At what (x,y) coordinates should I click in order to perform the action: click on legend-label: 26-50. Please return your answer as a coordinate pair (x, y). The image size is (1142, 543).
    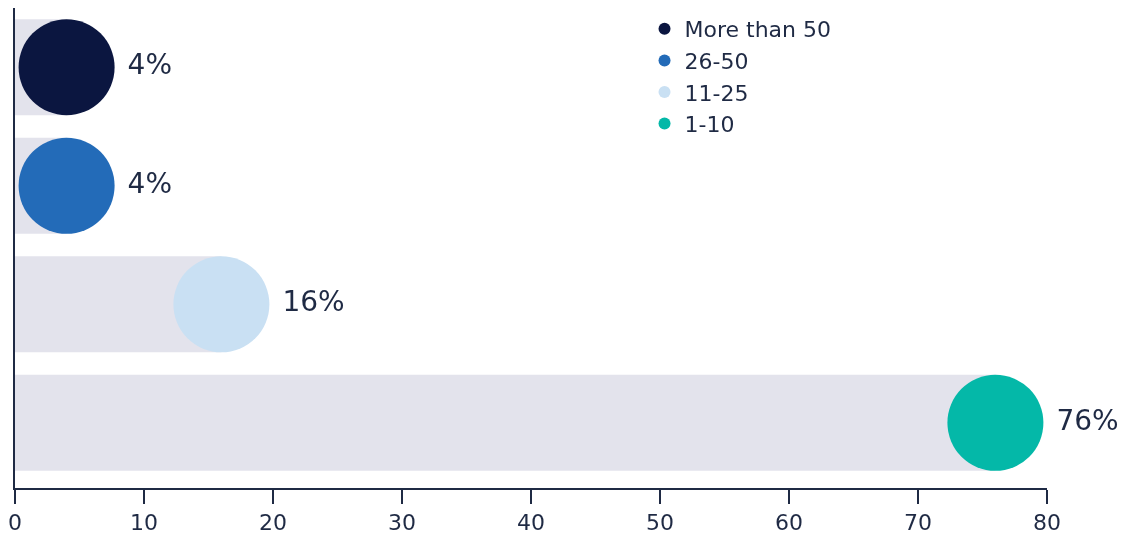
    Looking at the image, I should click on (716, 61).